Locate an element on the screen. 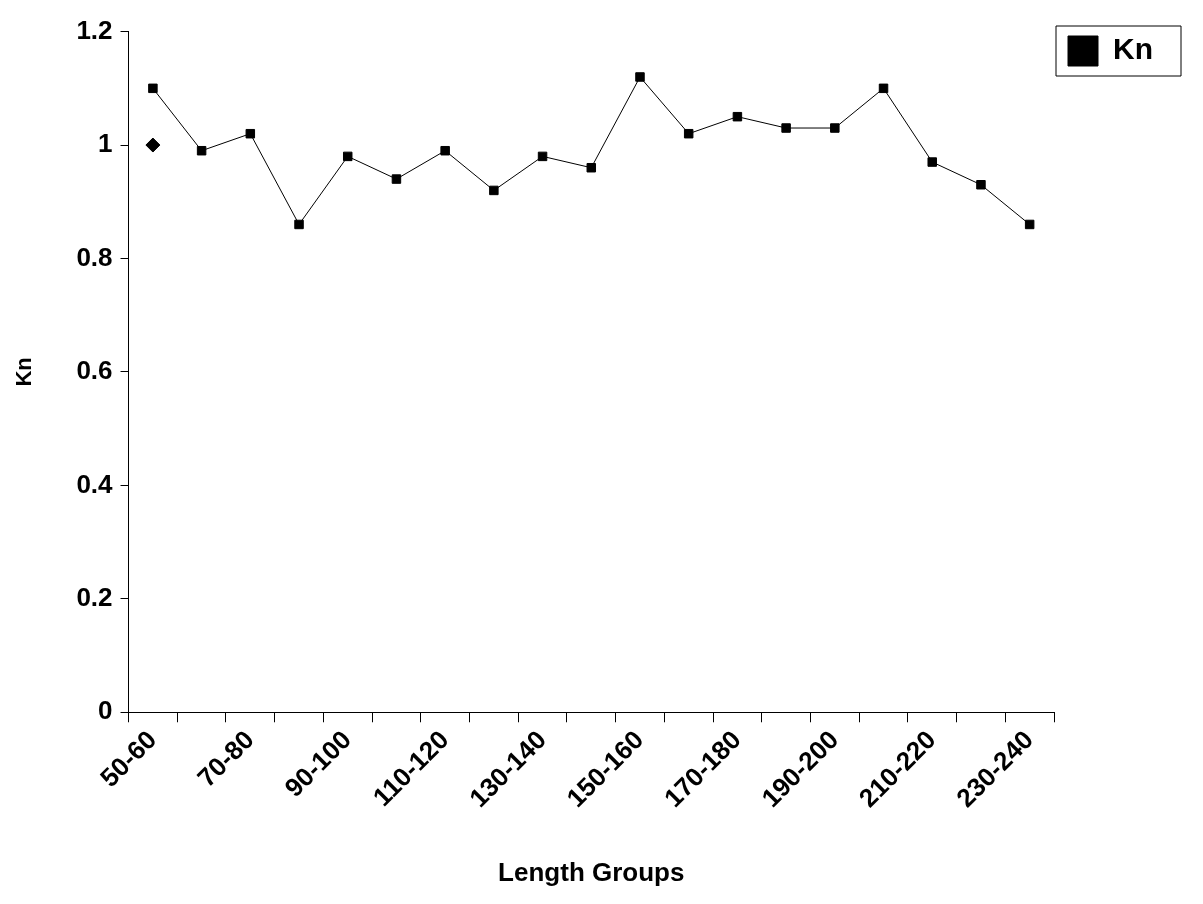  legend-label: Kn is located at coordinates (1133, 49).